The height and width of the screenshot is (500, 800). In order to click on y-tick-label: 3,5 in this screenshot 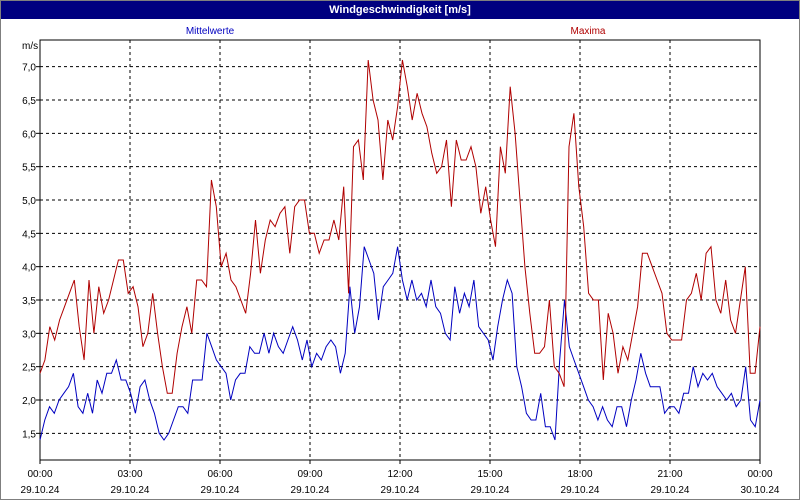, I will do `click(29, 301)`.